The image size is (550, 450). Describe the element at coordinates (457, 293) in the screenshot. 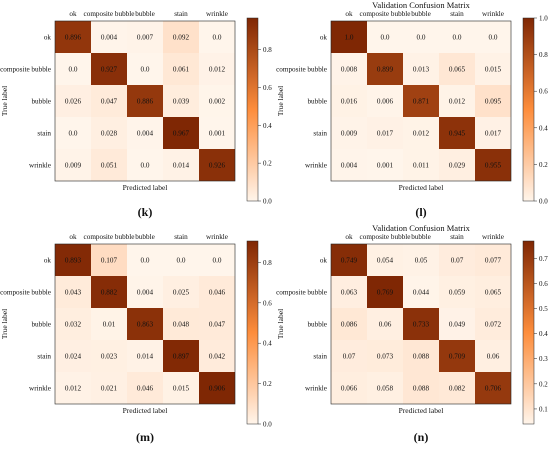

I see `cell-value-label: 0.059` at that location.